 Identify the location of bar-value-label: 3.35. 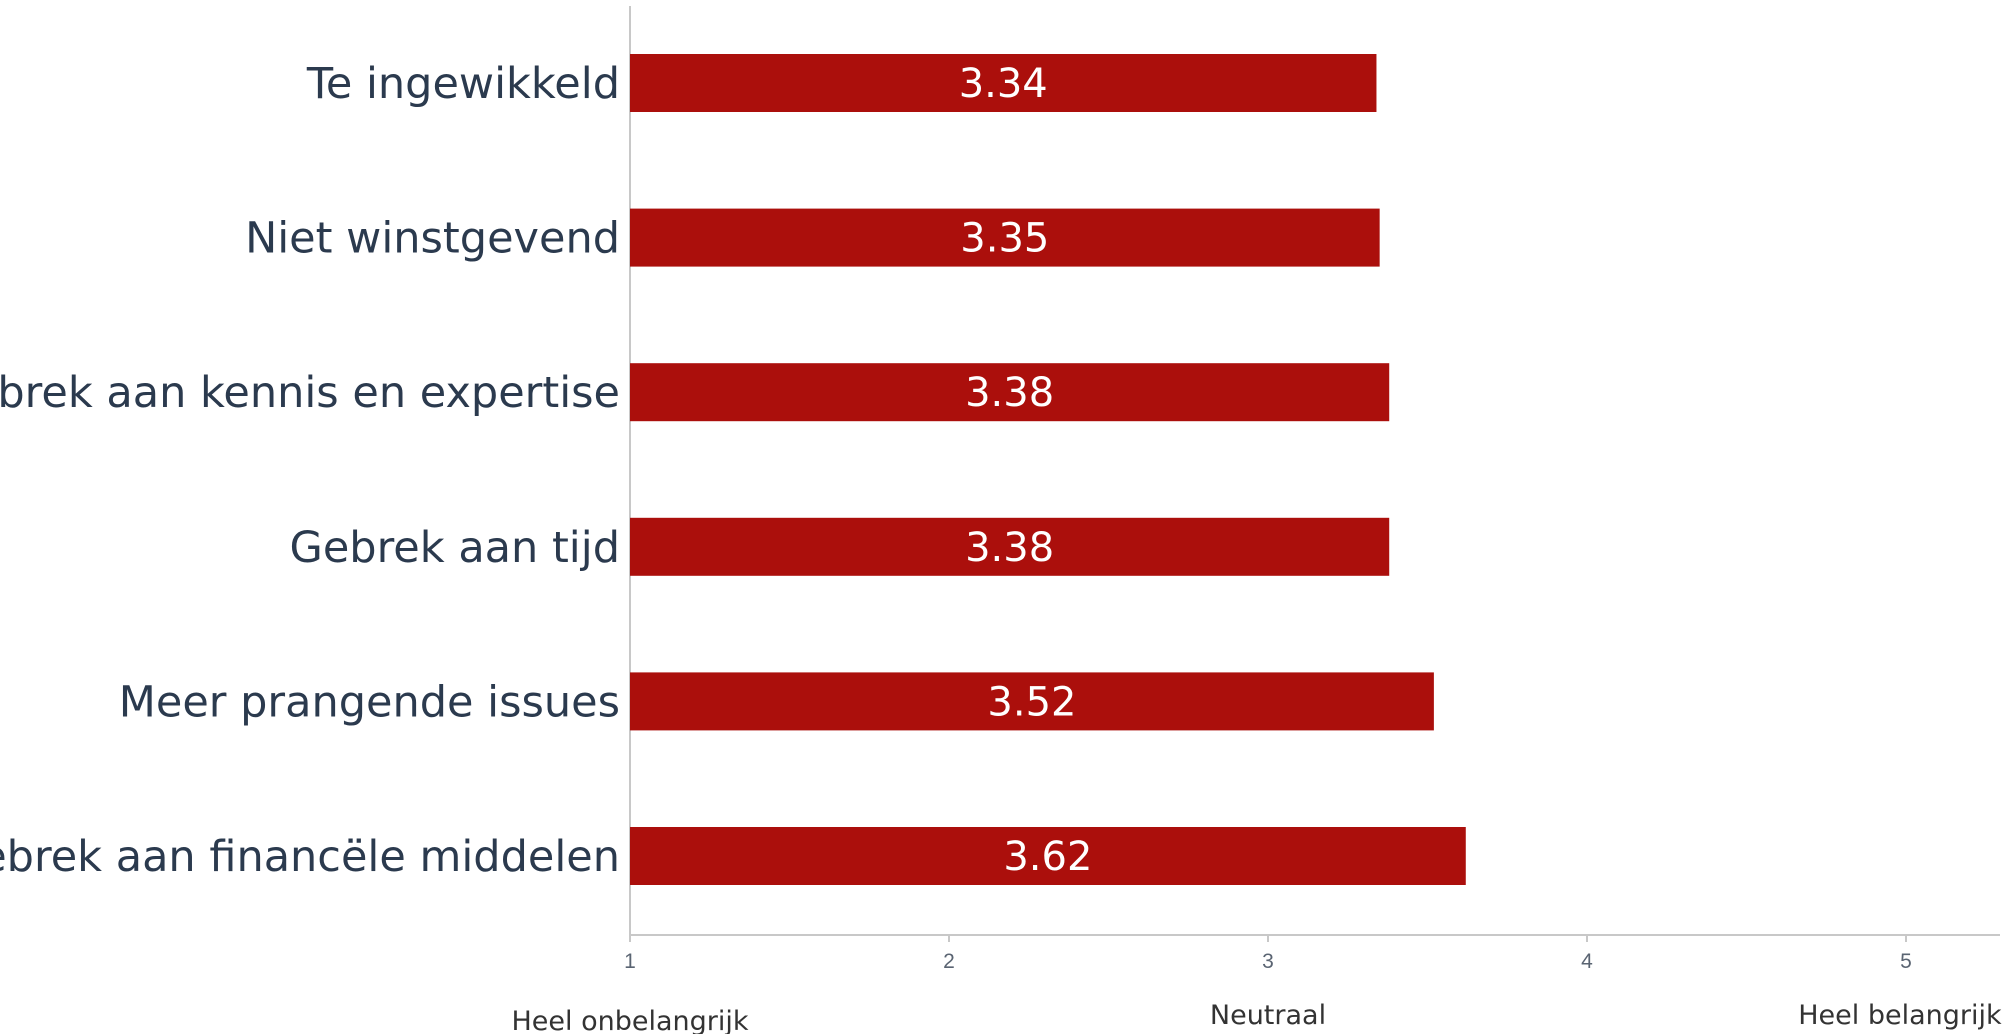
(1004, 239).